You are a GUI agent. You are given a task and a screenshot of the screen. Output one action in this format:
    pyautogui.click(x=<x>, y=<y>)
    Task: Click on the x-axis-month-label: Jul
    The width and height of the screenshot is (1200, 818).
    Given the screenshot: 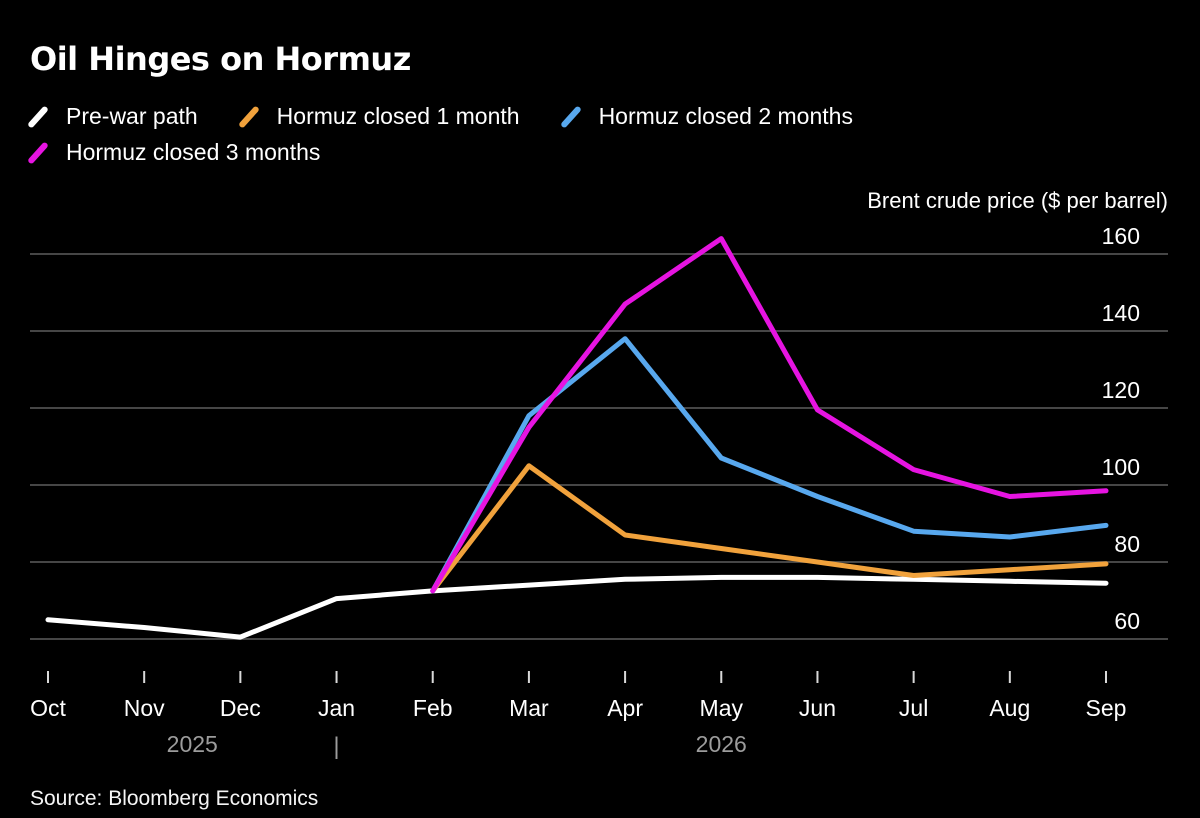 What is the action you would take?
    pyautogui.click(x=913, y=708)
    